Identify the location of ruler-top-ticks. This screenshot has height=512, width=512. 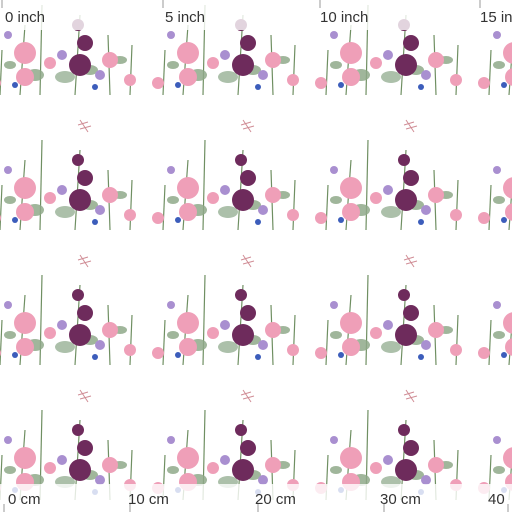
(241, 4).